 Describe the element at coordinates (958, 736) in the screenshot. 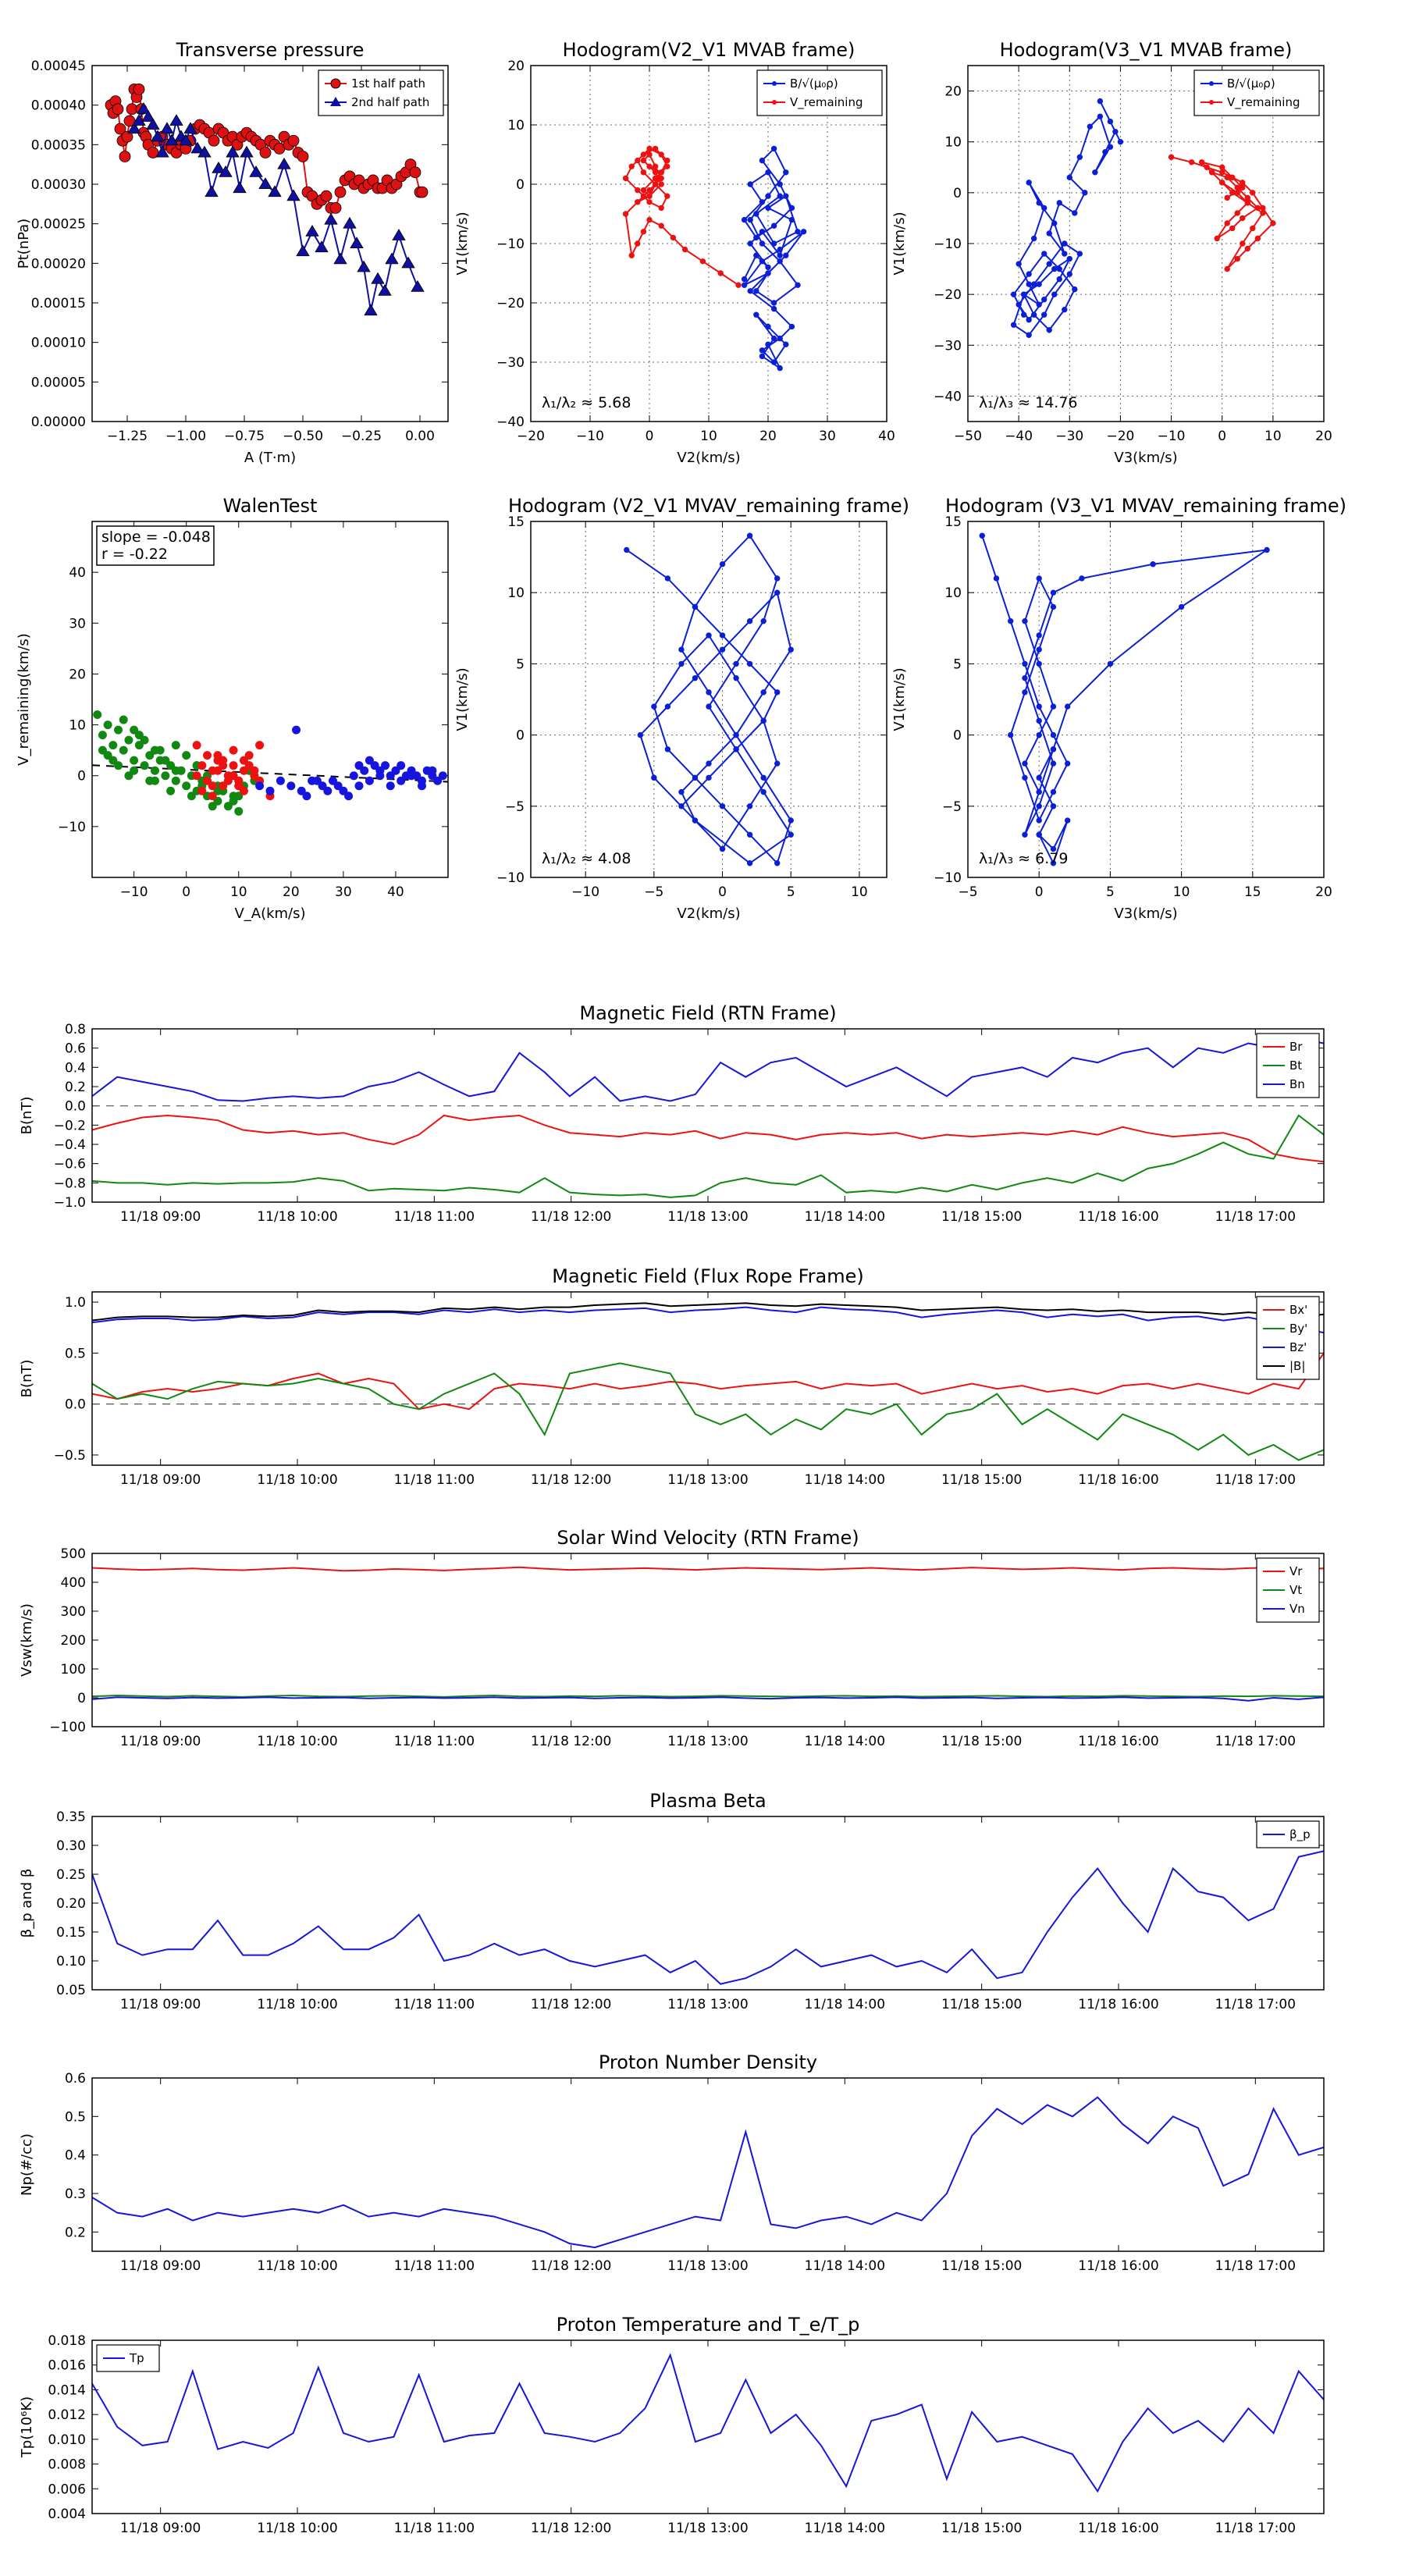

I see `y-tick-label: 0` at that location.